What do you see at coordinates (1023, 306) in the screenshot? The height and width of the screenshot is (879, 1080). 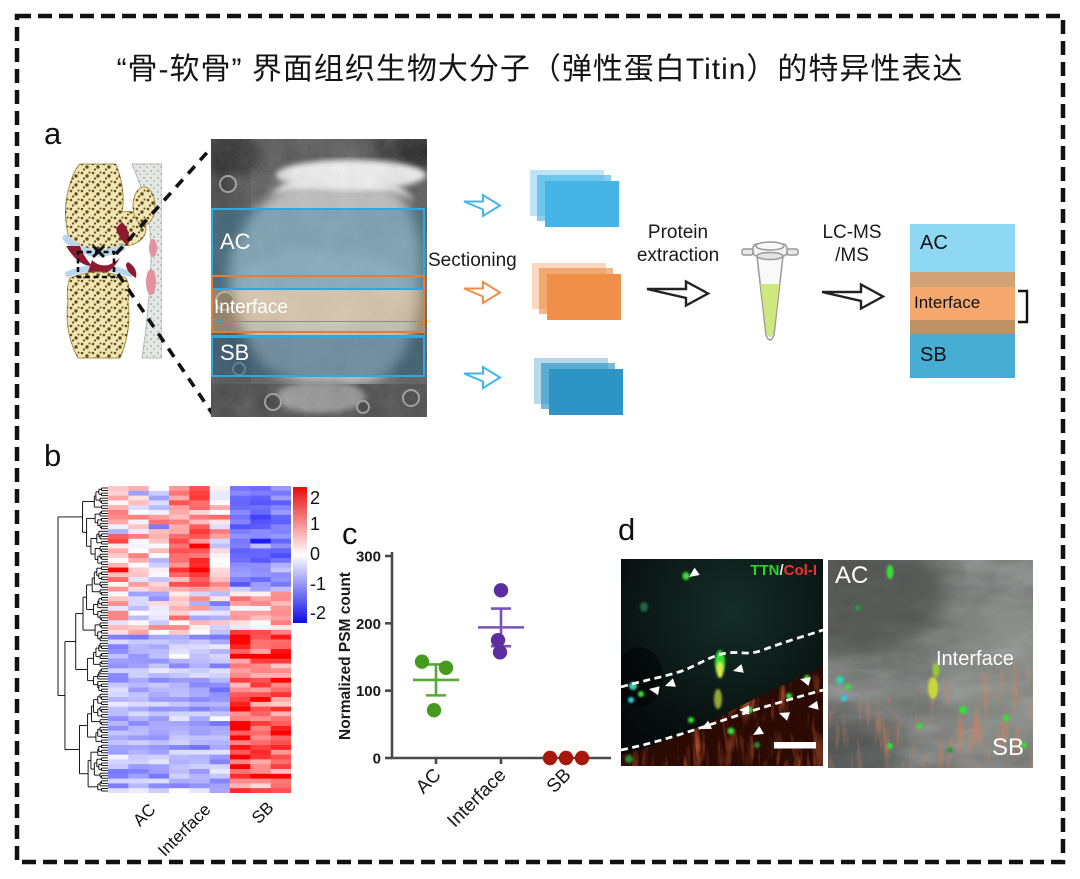 I see `interface-bracket` at bounding box center [1023, 306].